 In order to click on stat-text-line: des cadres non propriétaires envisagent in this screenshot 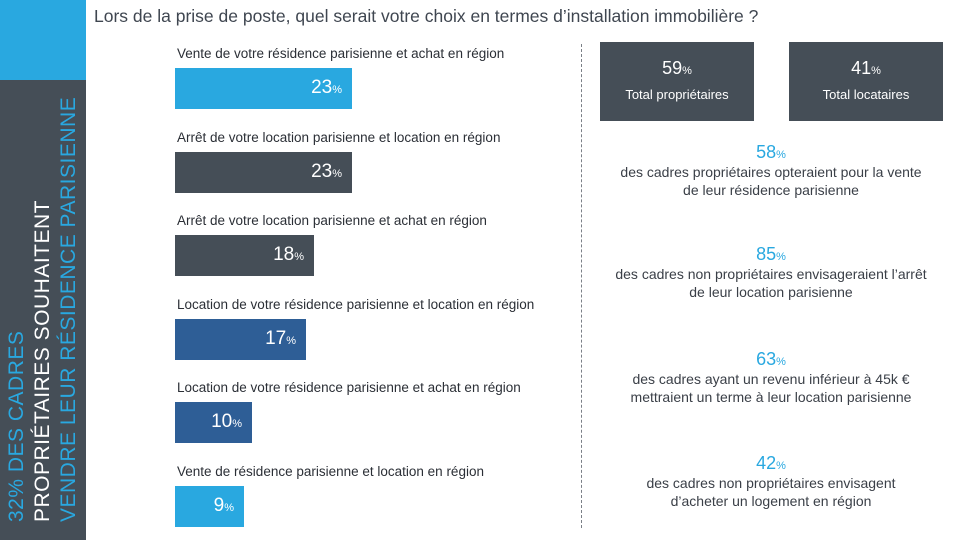, I will do `click(771, 483)`.